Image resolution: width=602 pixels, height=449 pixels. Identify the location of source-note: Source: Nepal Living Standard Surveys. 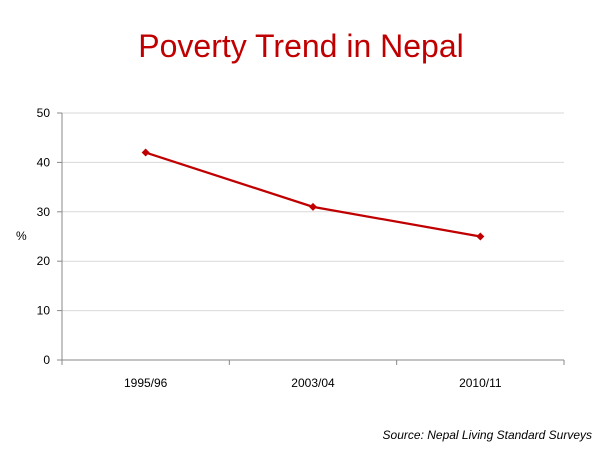
(487, 435).